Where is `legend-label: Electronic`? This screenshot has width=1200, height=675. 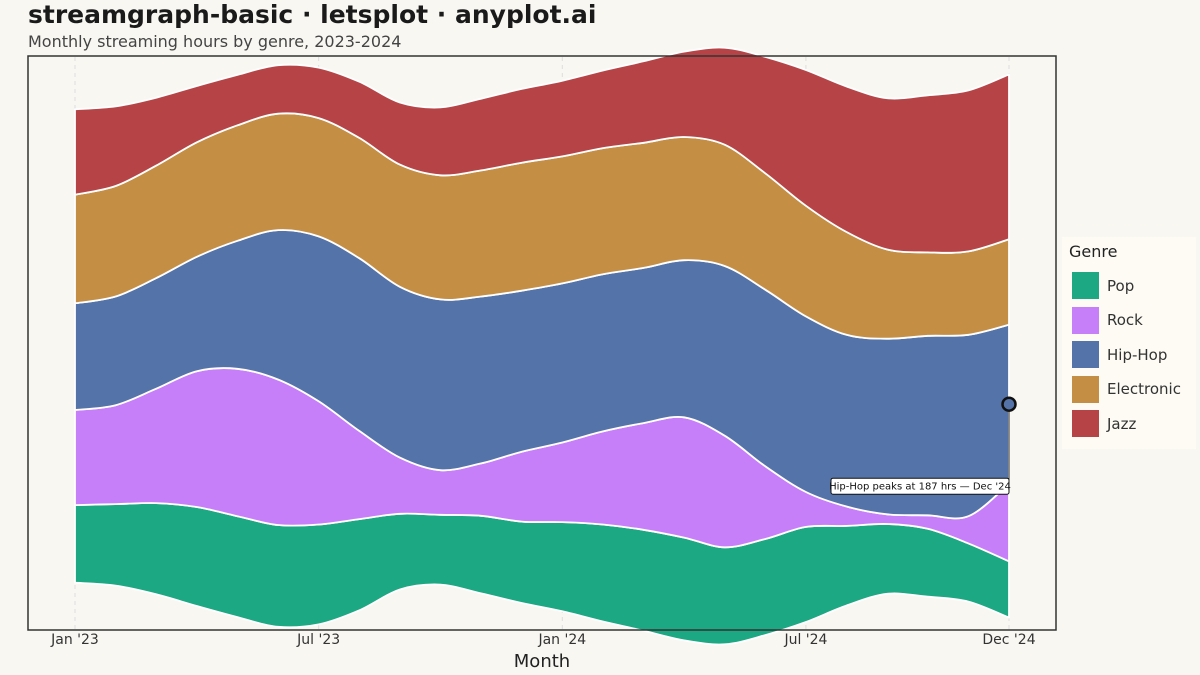
legend-label: Electronic is located at coordinates (1144, 389).